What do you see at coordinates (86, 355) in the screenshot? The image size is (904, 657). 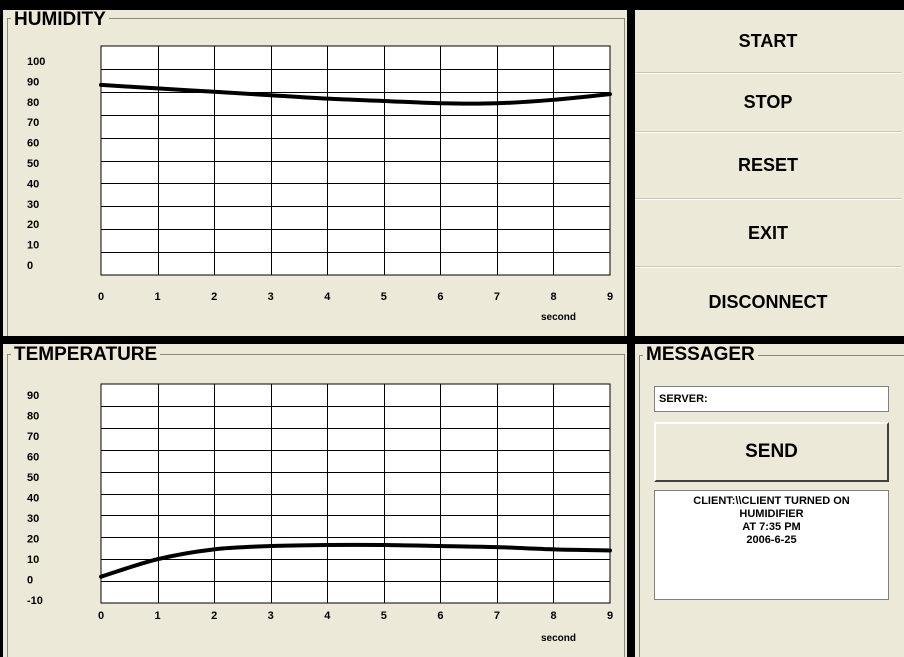 I see `temperature-title: TEMPERATURE` at bounding box center [86, 355].